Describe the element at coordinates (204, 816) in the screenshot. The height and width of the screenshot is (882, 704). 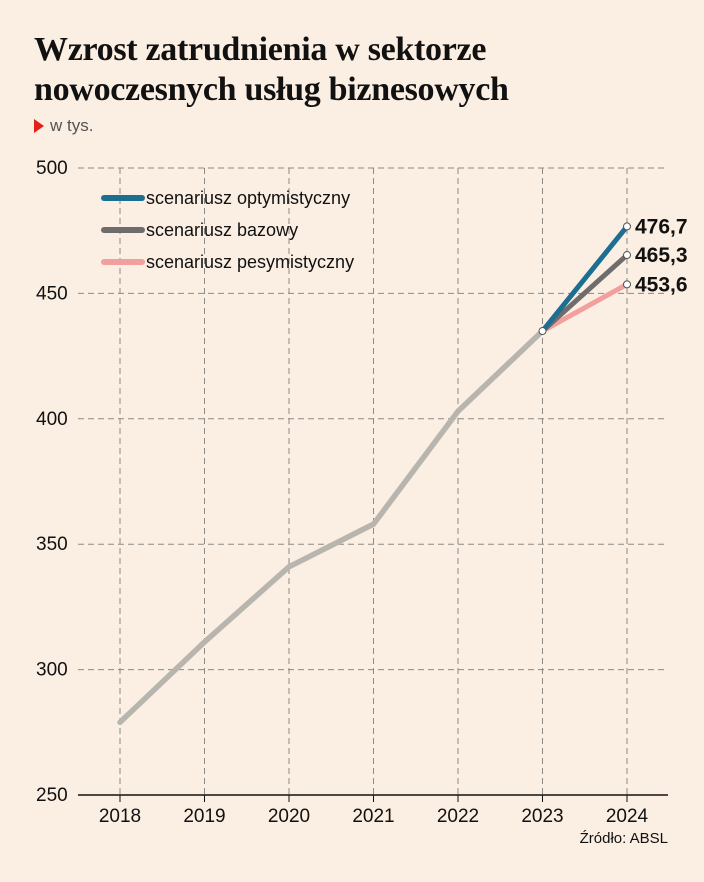
I see `x-tick-label: 2019` at that location.